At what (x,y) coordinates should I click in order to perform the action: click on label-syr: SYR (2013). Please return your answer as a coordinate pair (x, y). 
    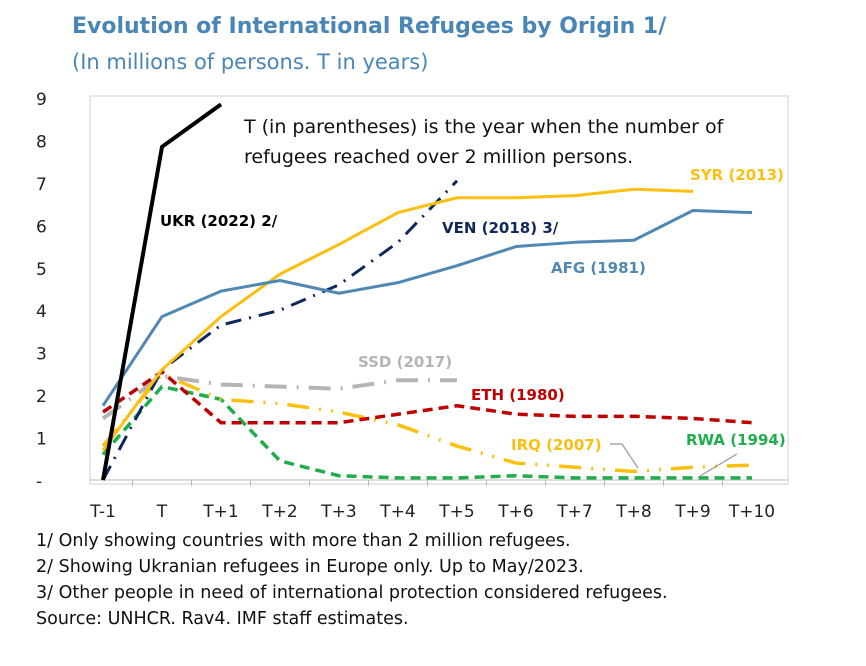
    Looking at the image, I should click on (737, 175).